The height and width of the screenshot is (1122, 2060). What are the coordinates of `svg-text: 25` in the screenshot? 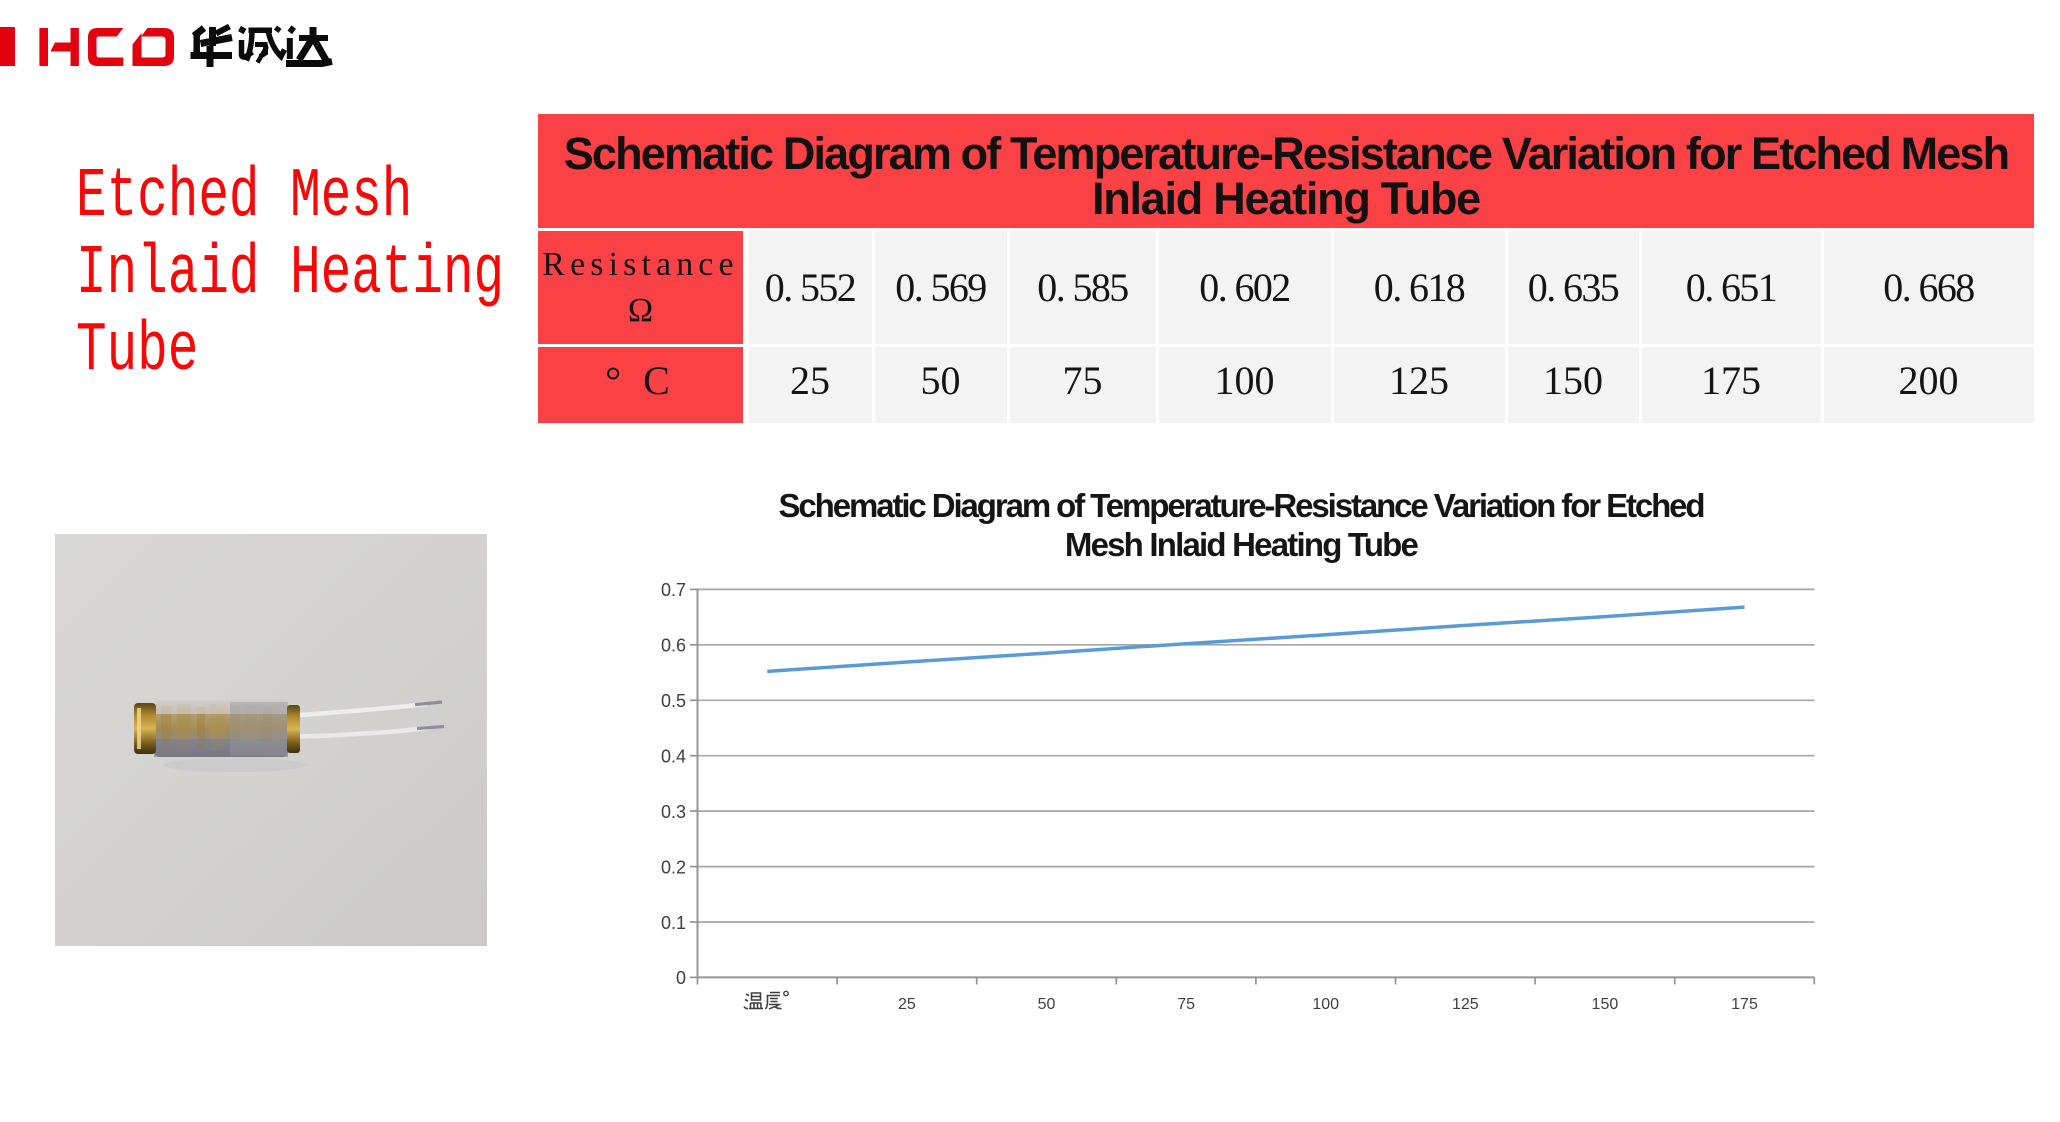 It's located at (907, 1004).